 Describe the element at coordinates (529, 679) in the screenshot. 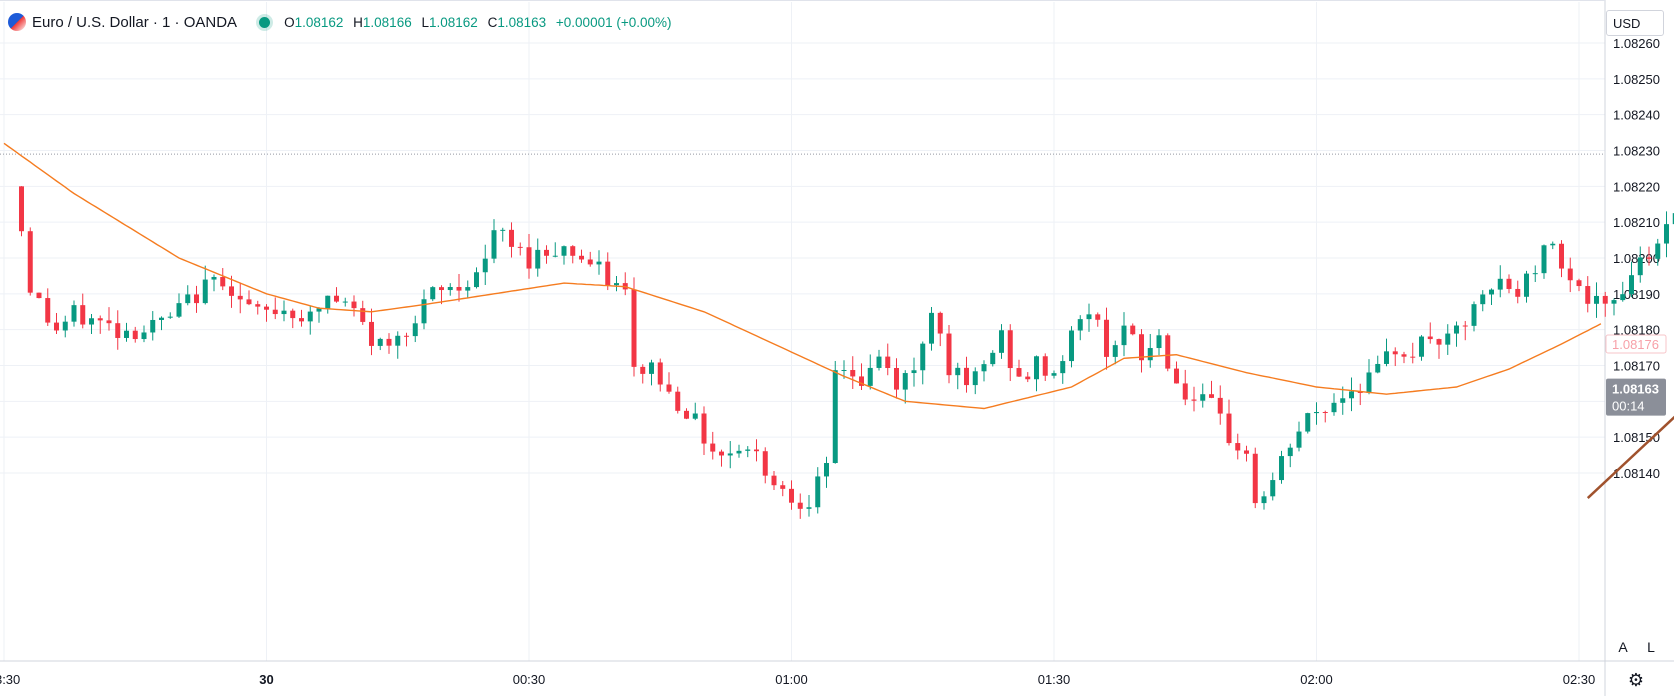

I see `x-tick-label: 00:30` at that location.